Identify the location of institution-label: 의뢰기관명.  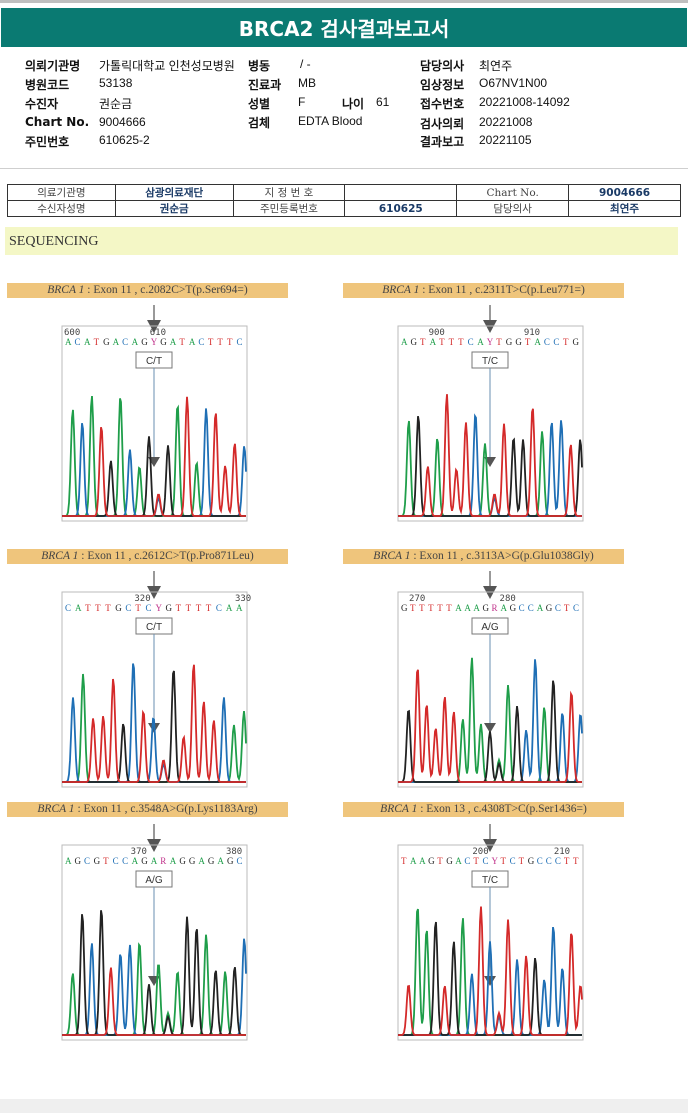
(53, 66).